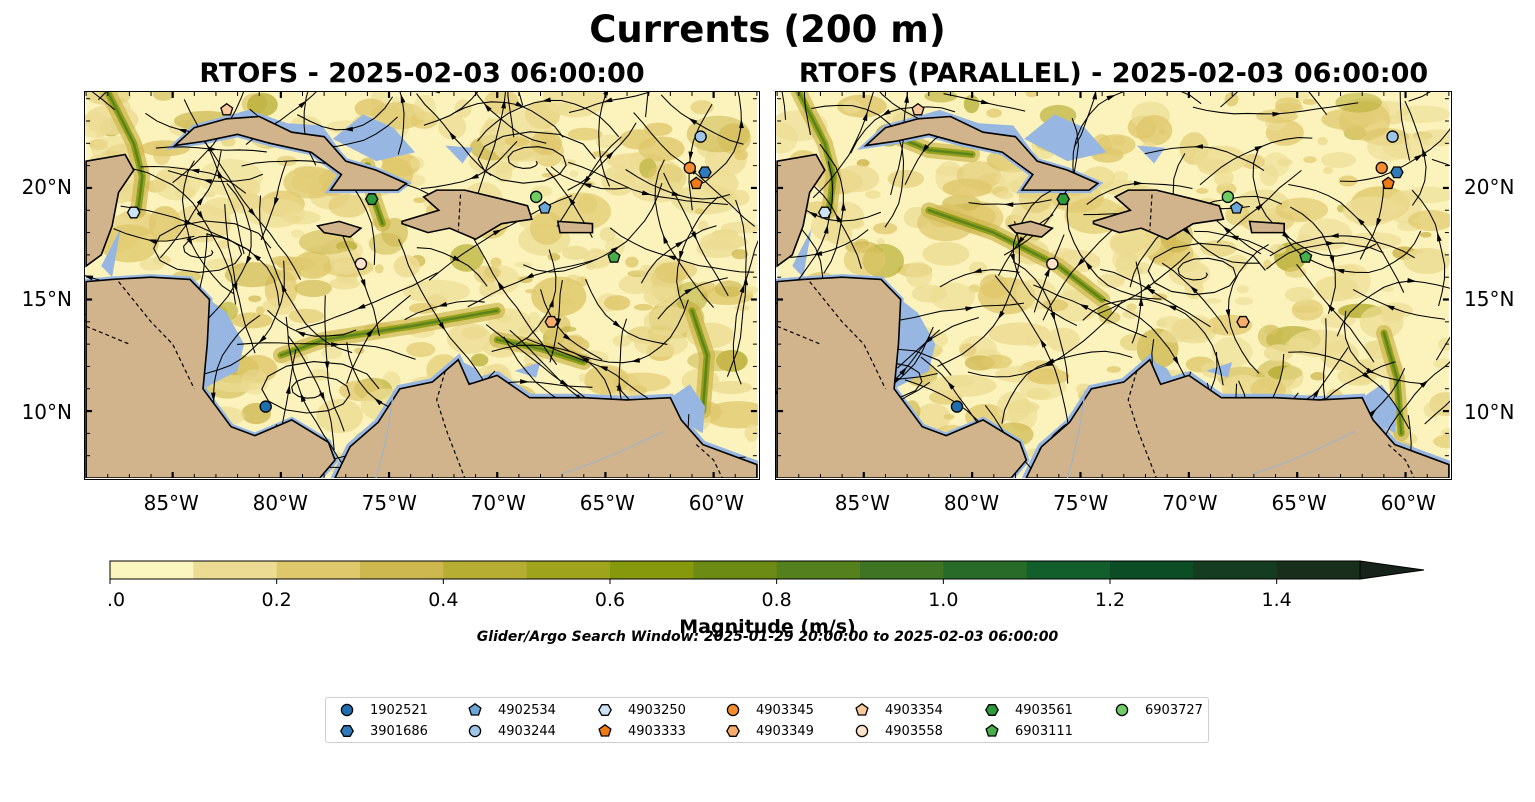  Describe the element at coordinates (777, 600) in the screenshot. I see `colorbar-tick-label: 0.8` at that location.